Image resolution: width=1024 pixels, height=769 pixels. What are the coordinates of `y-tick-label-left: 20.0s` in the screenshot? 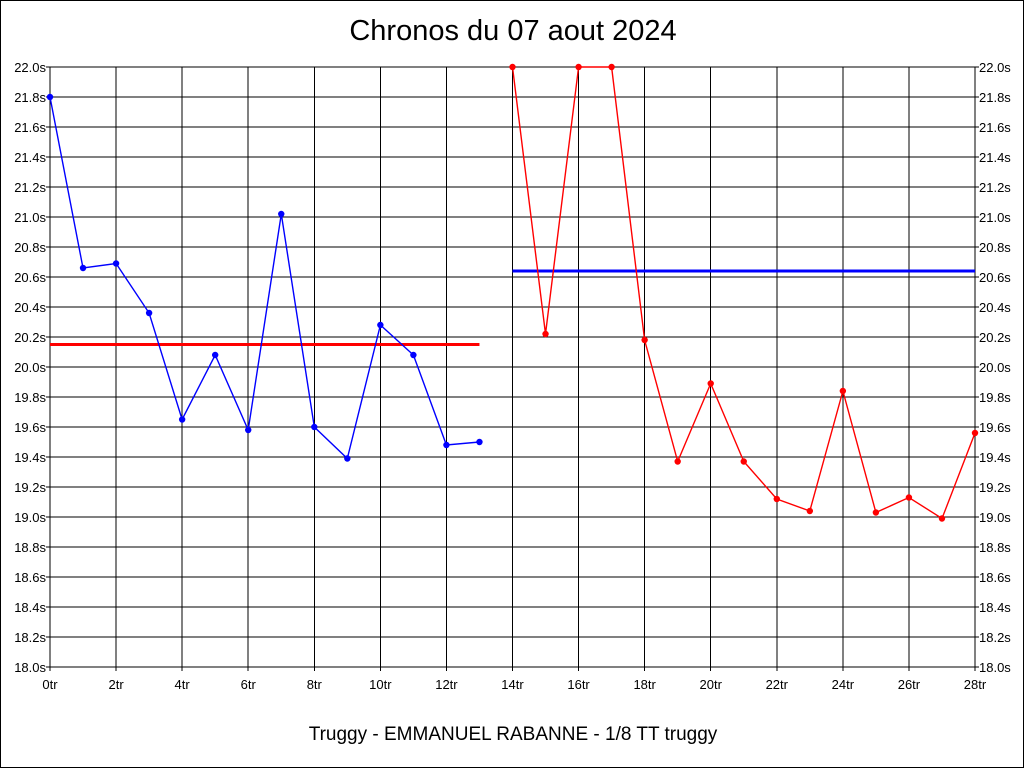 It's located at (30, 367).